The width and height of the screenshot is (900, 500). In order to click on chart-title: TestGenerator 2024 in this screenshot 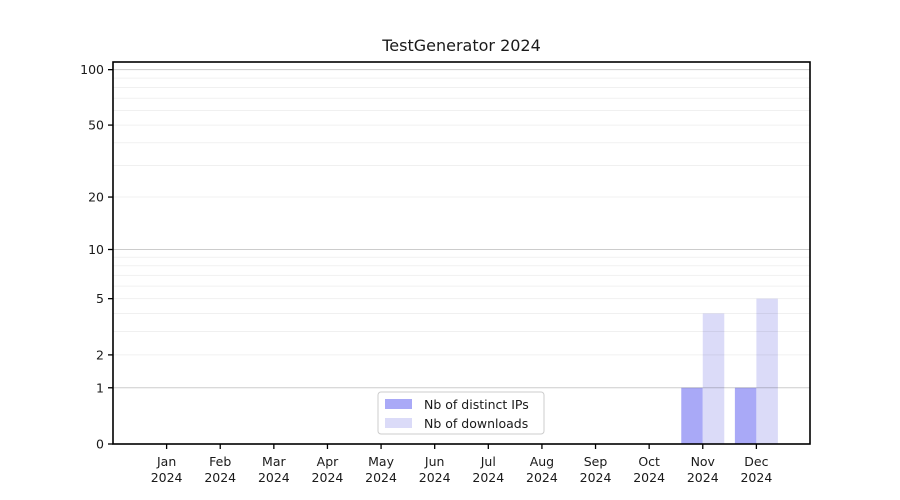, I will do `click(461, 45)`.